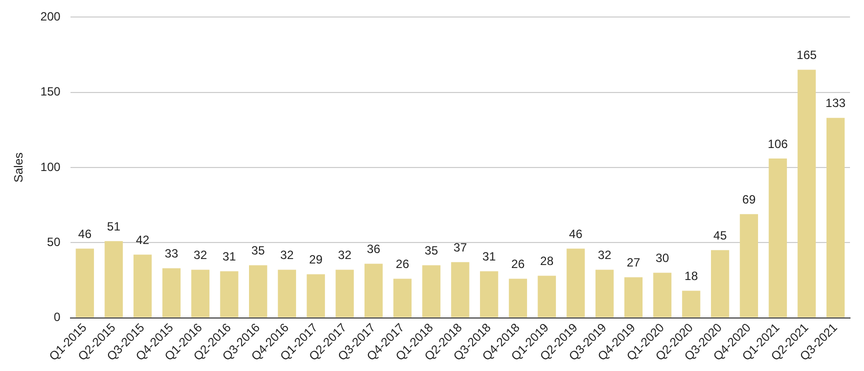 This screenshot has width=864, height=371. Describe the element at coordinates (50, 91) in the screenshot. I see `y-tick-label: 150` at that location.